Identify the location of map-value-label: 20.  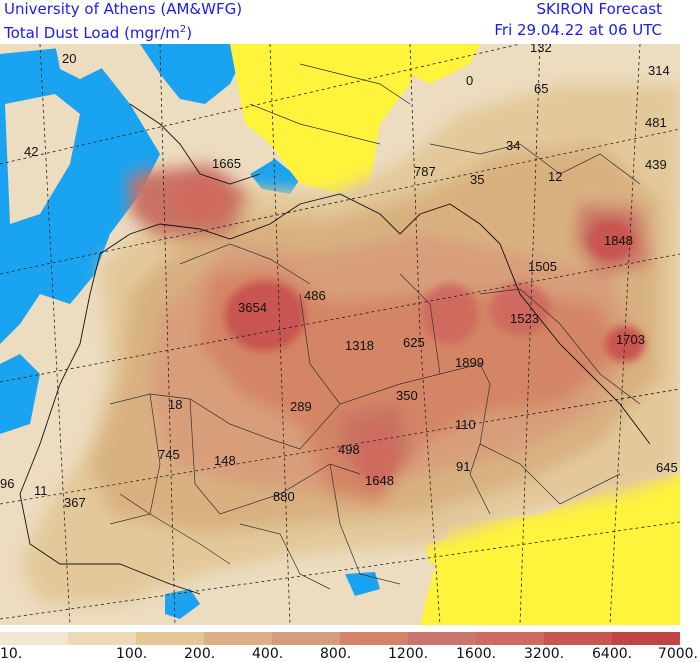
(69, 58).